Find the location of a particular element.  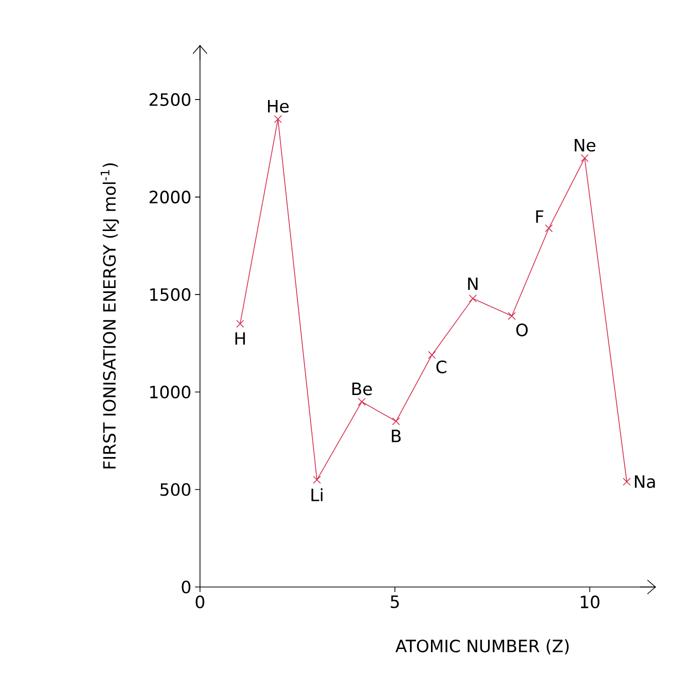

annotation: N is located at coordinates (473, 284).